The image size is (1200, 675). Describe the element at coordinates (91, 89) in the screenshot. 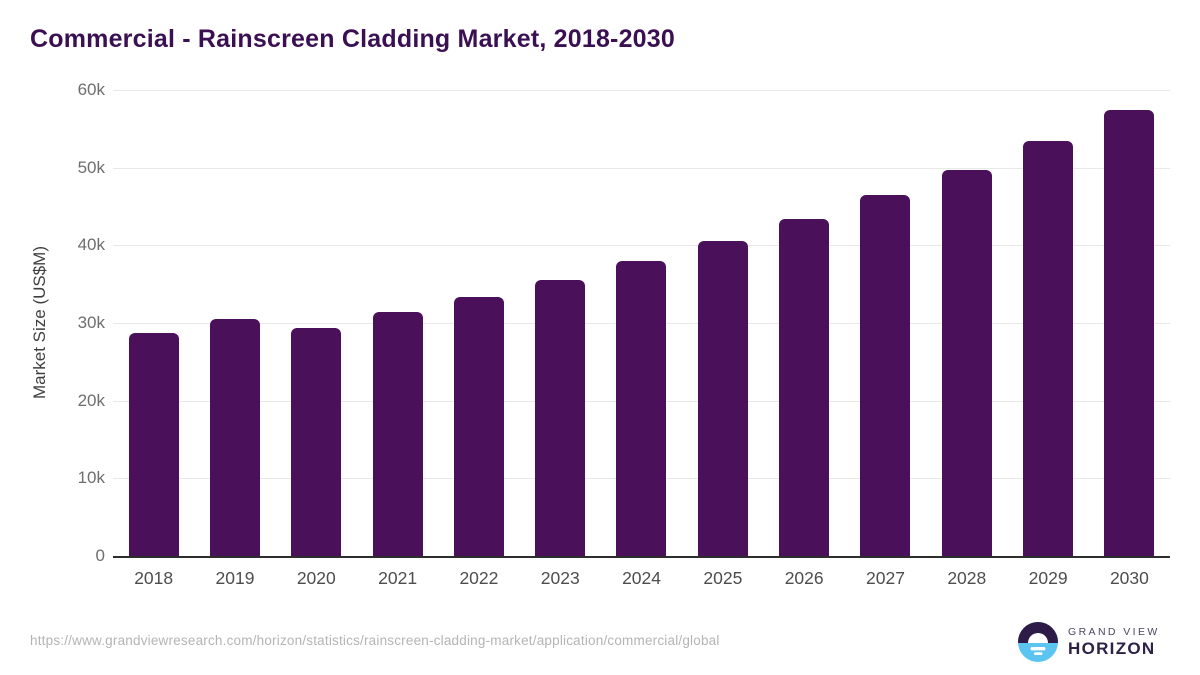

I see `y-tick-label-60k: 60k` at that location.